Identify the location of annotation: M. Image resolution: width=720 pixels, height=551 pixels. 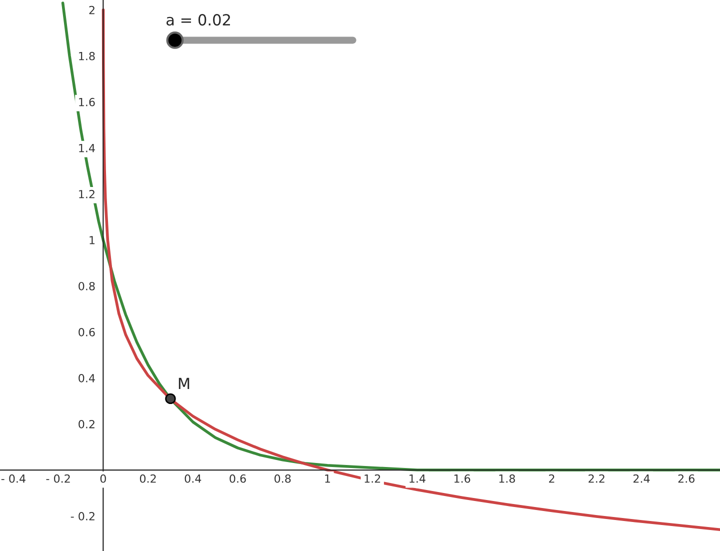
(184, 383).